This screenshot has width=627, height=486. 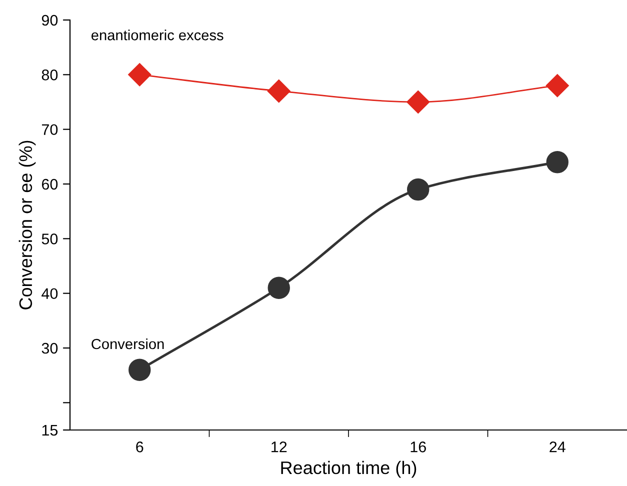 What do you see at coordinates (279, 447) in the screenshot?
I see `x-tick-label: 12` at bounding box center [279, 447].